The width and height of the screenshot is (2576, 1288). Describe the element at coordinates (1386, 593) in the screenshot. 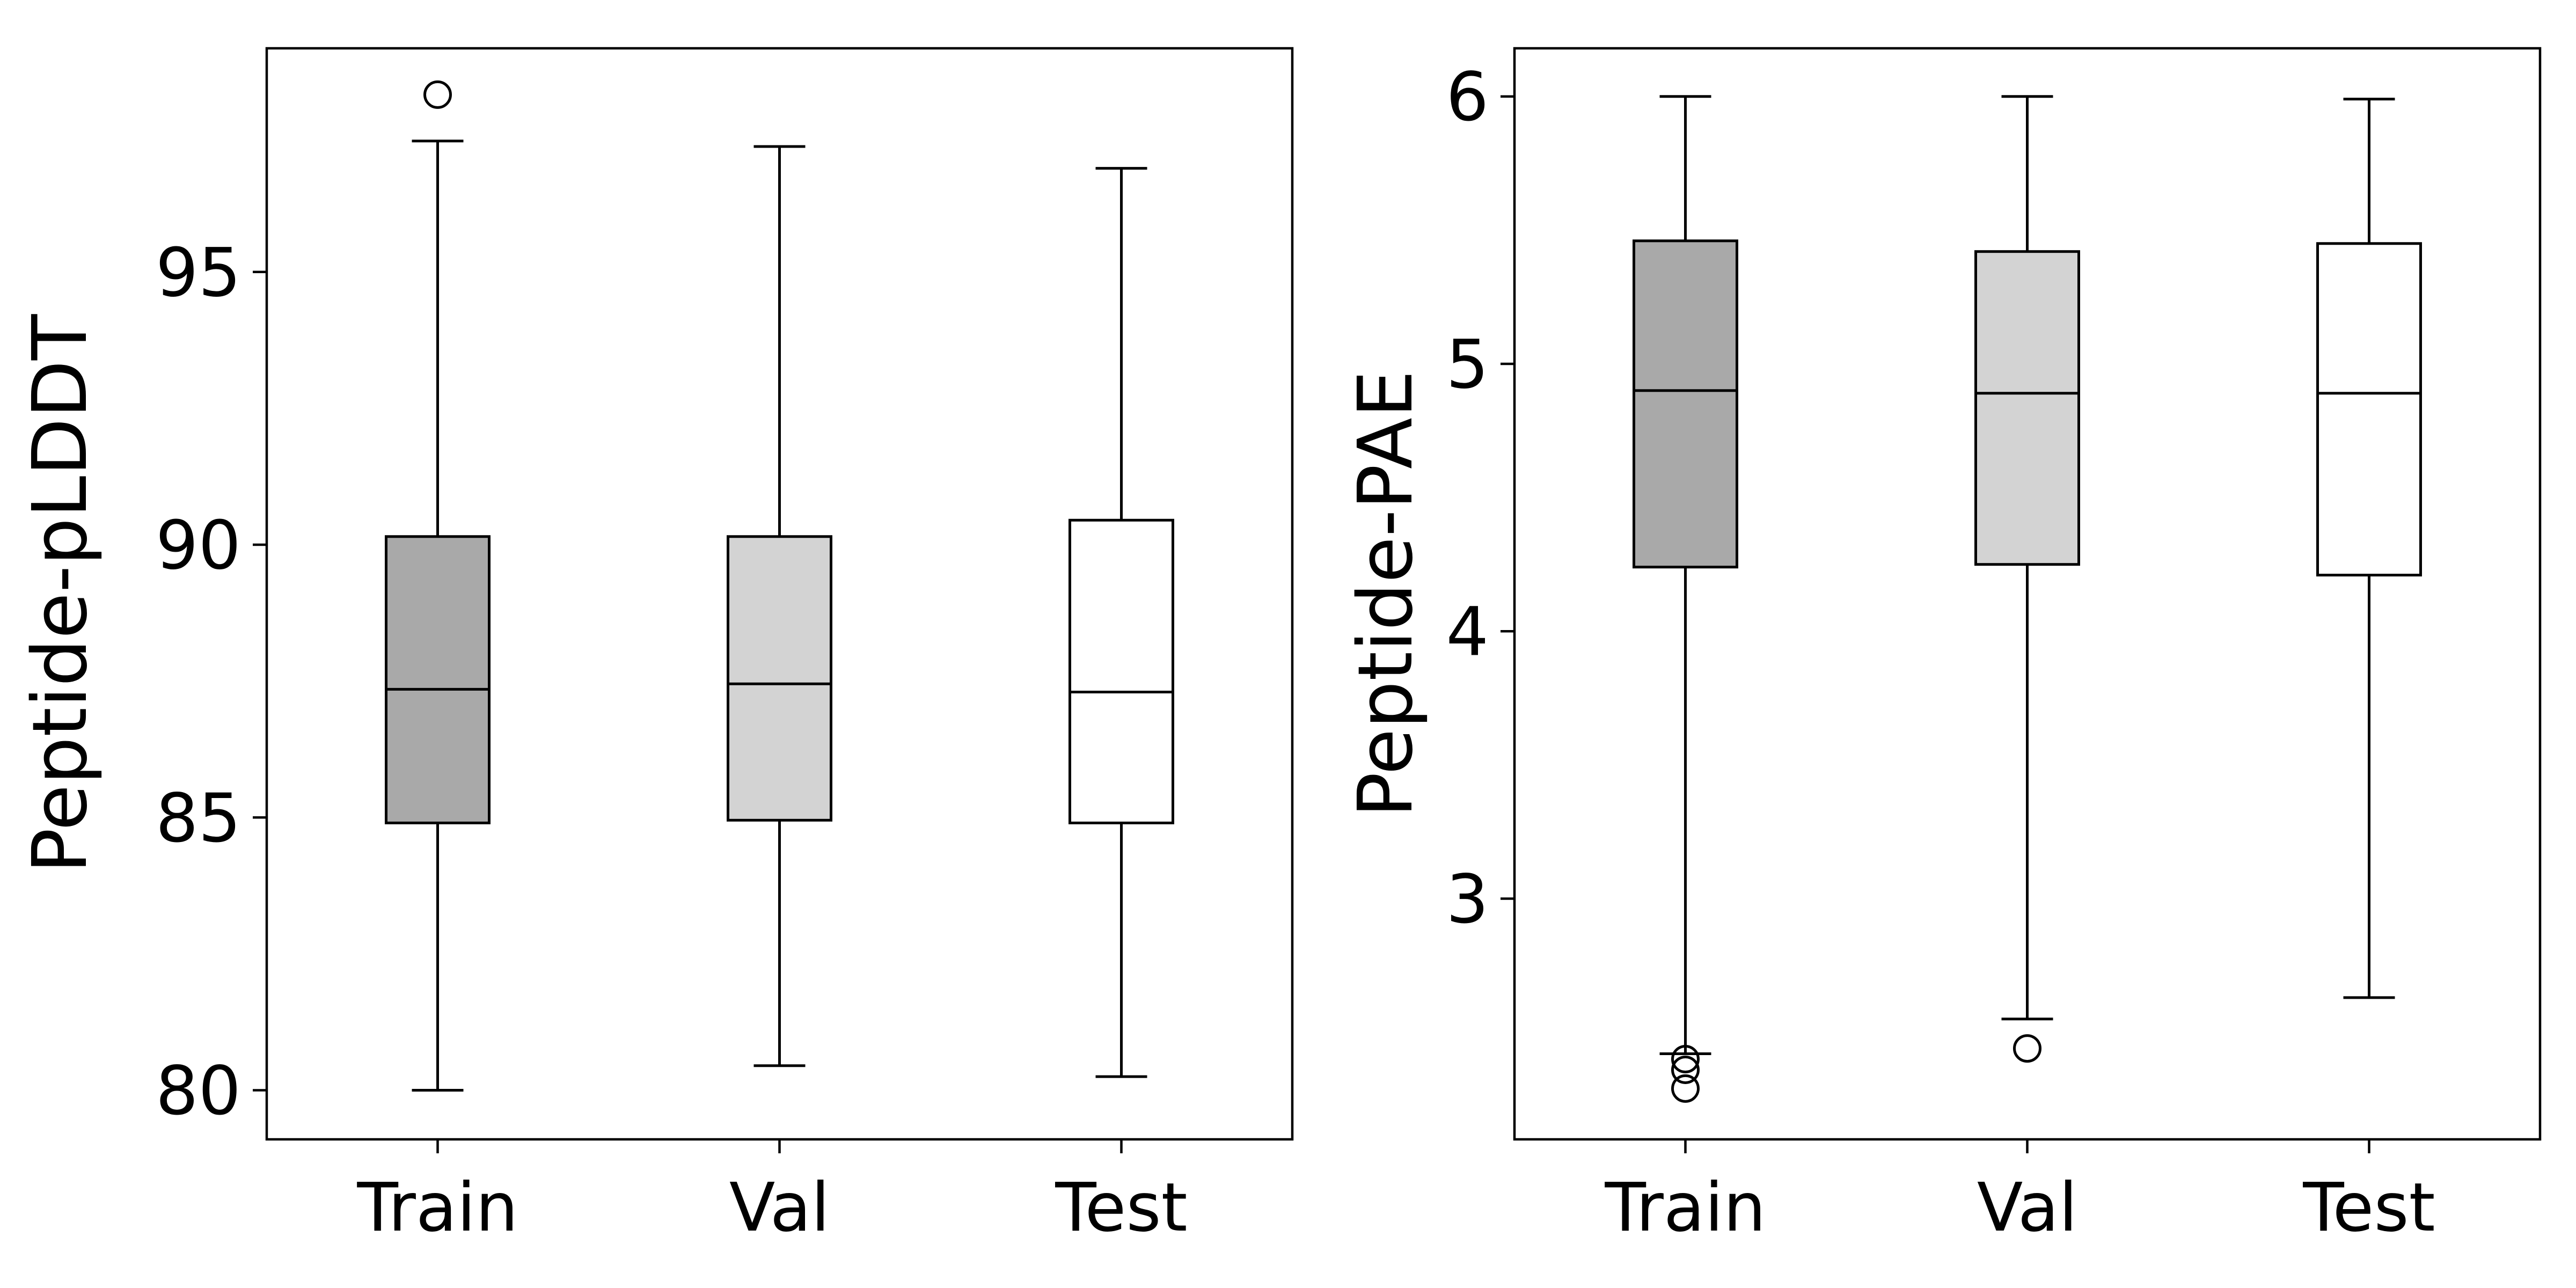

I see `y-axis-label: Peptide-PAE` at that location.